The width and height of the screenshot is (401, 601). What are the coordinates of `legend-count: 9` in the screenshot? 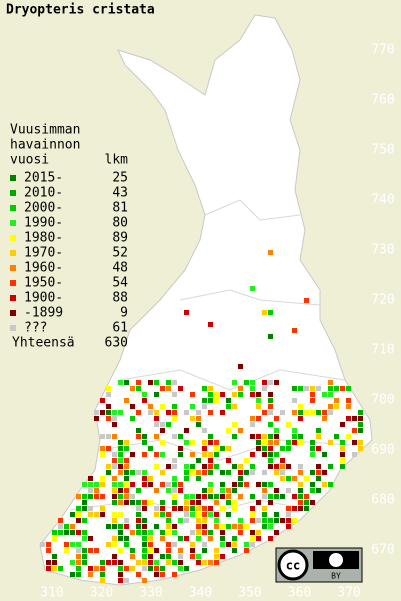 It's located at (124, 313).